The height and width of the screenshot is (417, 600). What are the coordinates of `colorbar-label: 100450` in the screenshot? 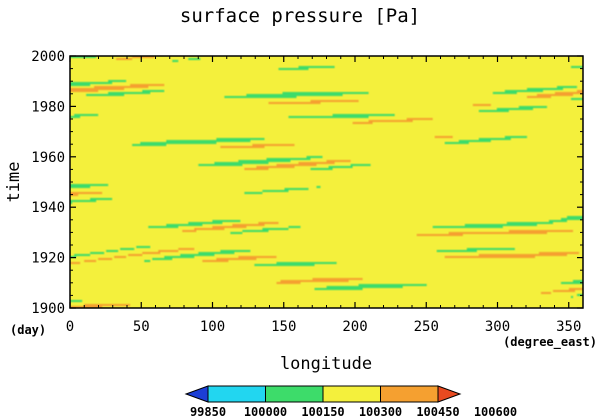 It's located at (437, 411).